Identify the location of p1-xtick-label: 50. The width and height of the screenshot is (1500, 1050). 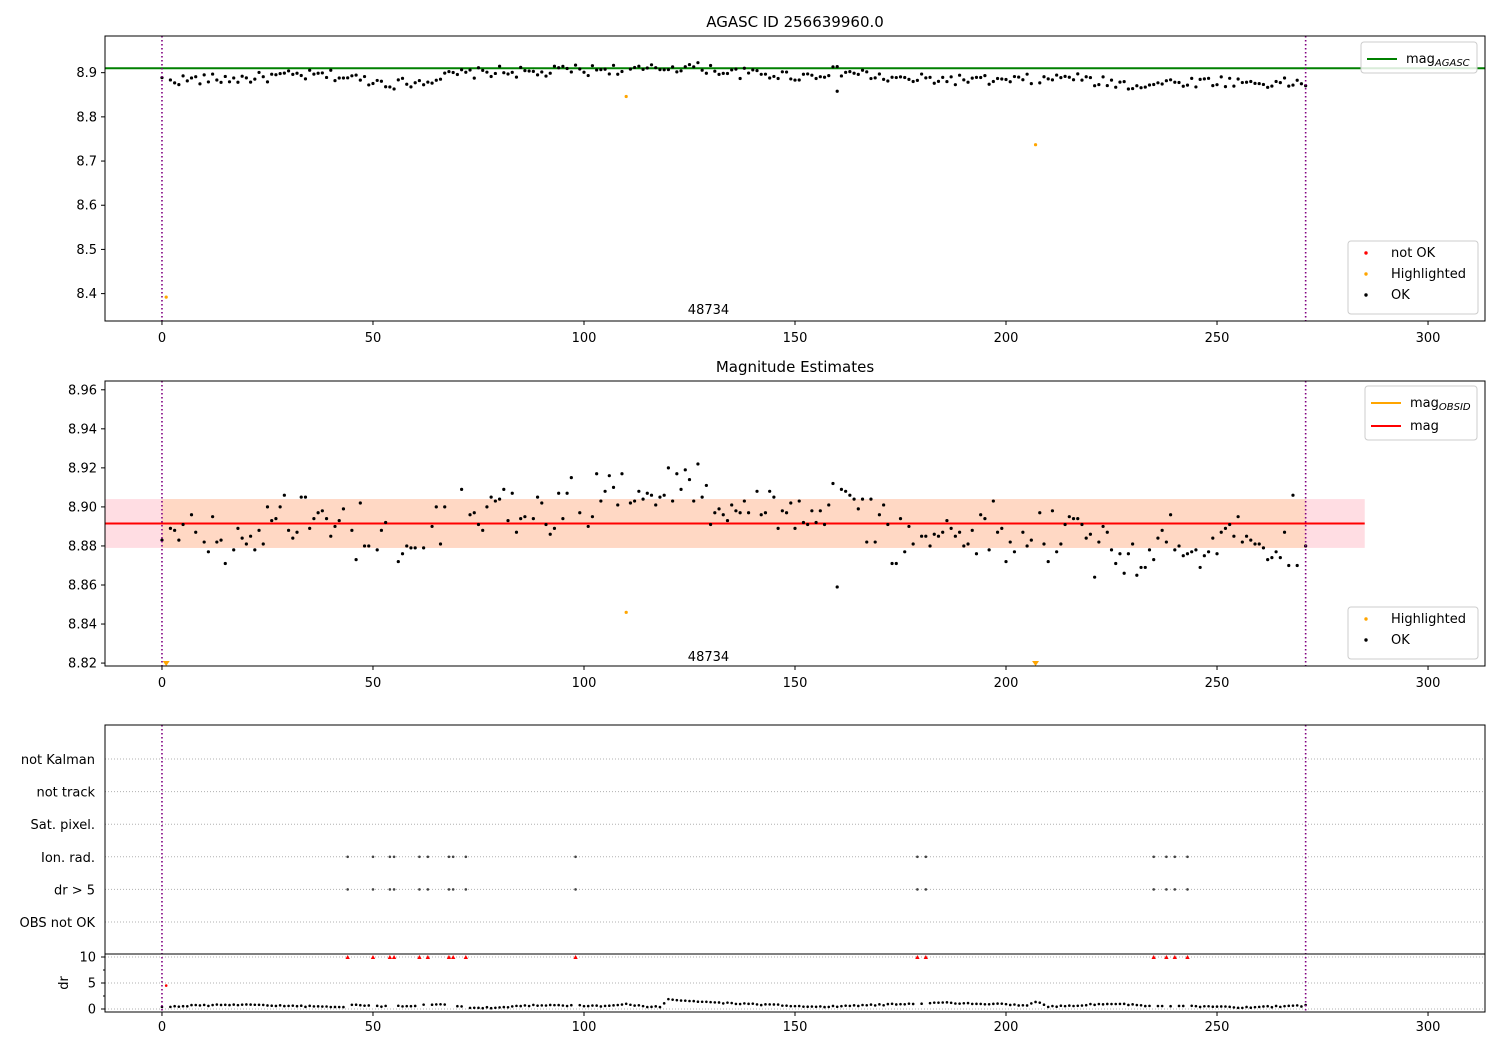
(373, 338).